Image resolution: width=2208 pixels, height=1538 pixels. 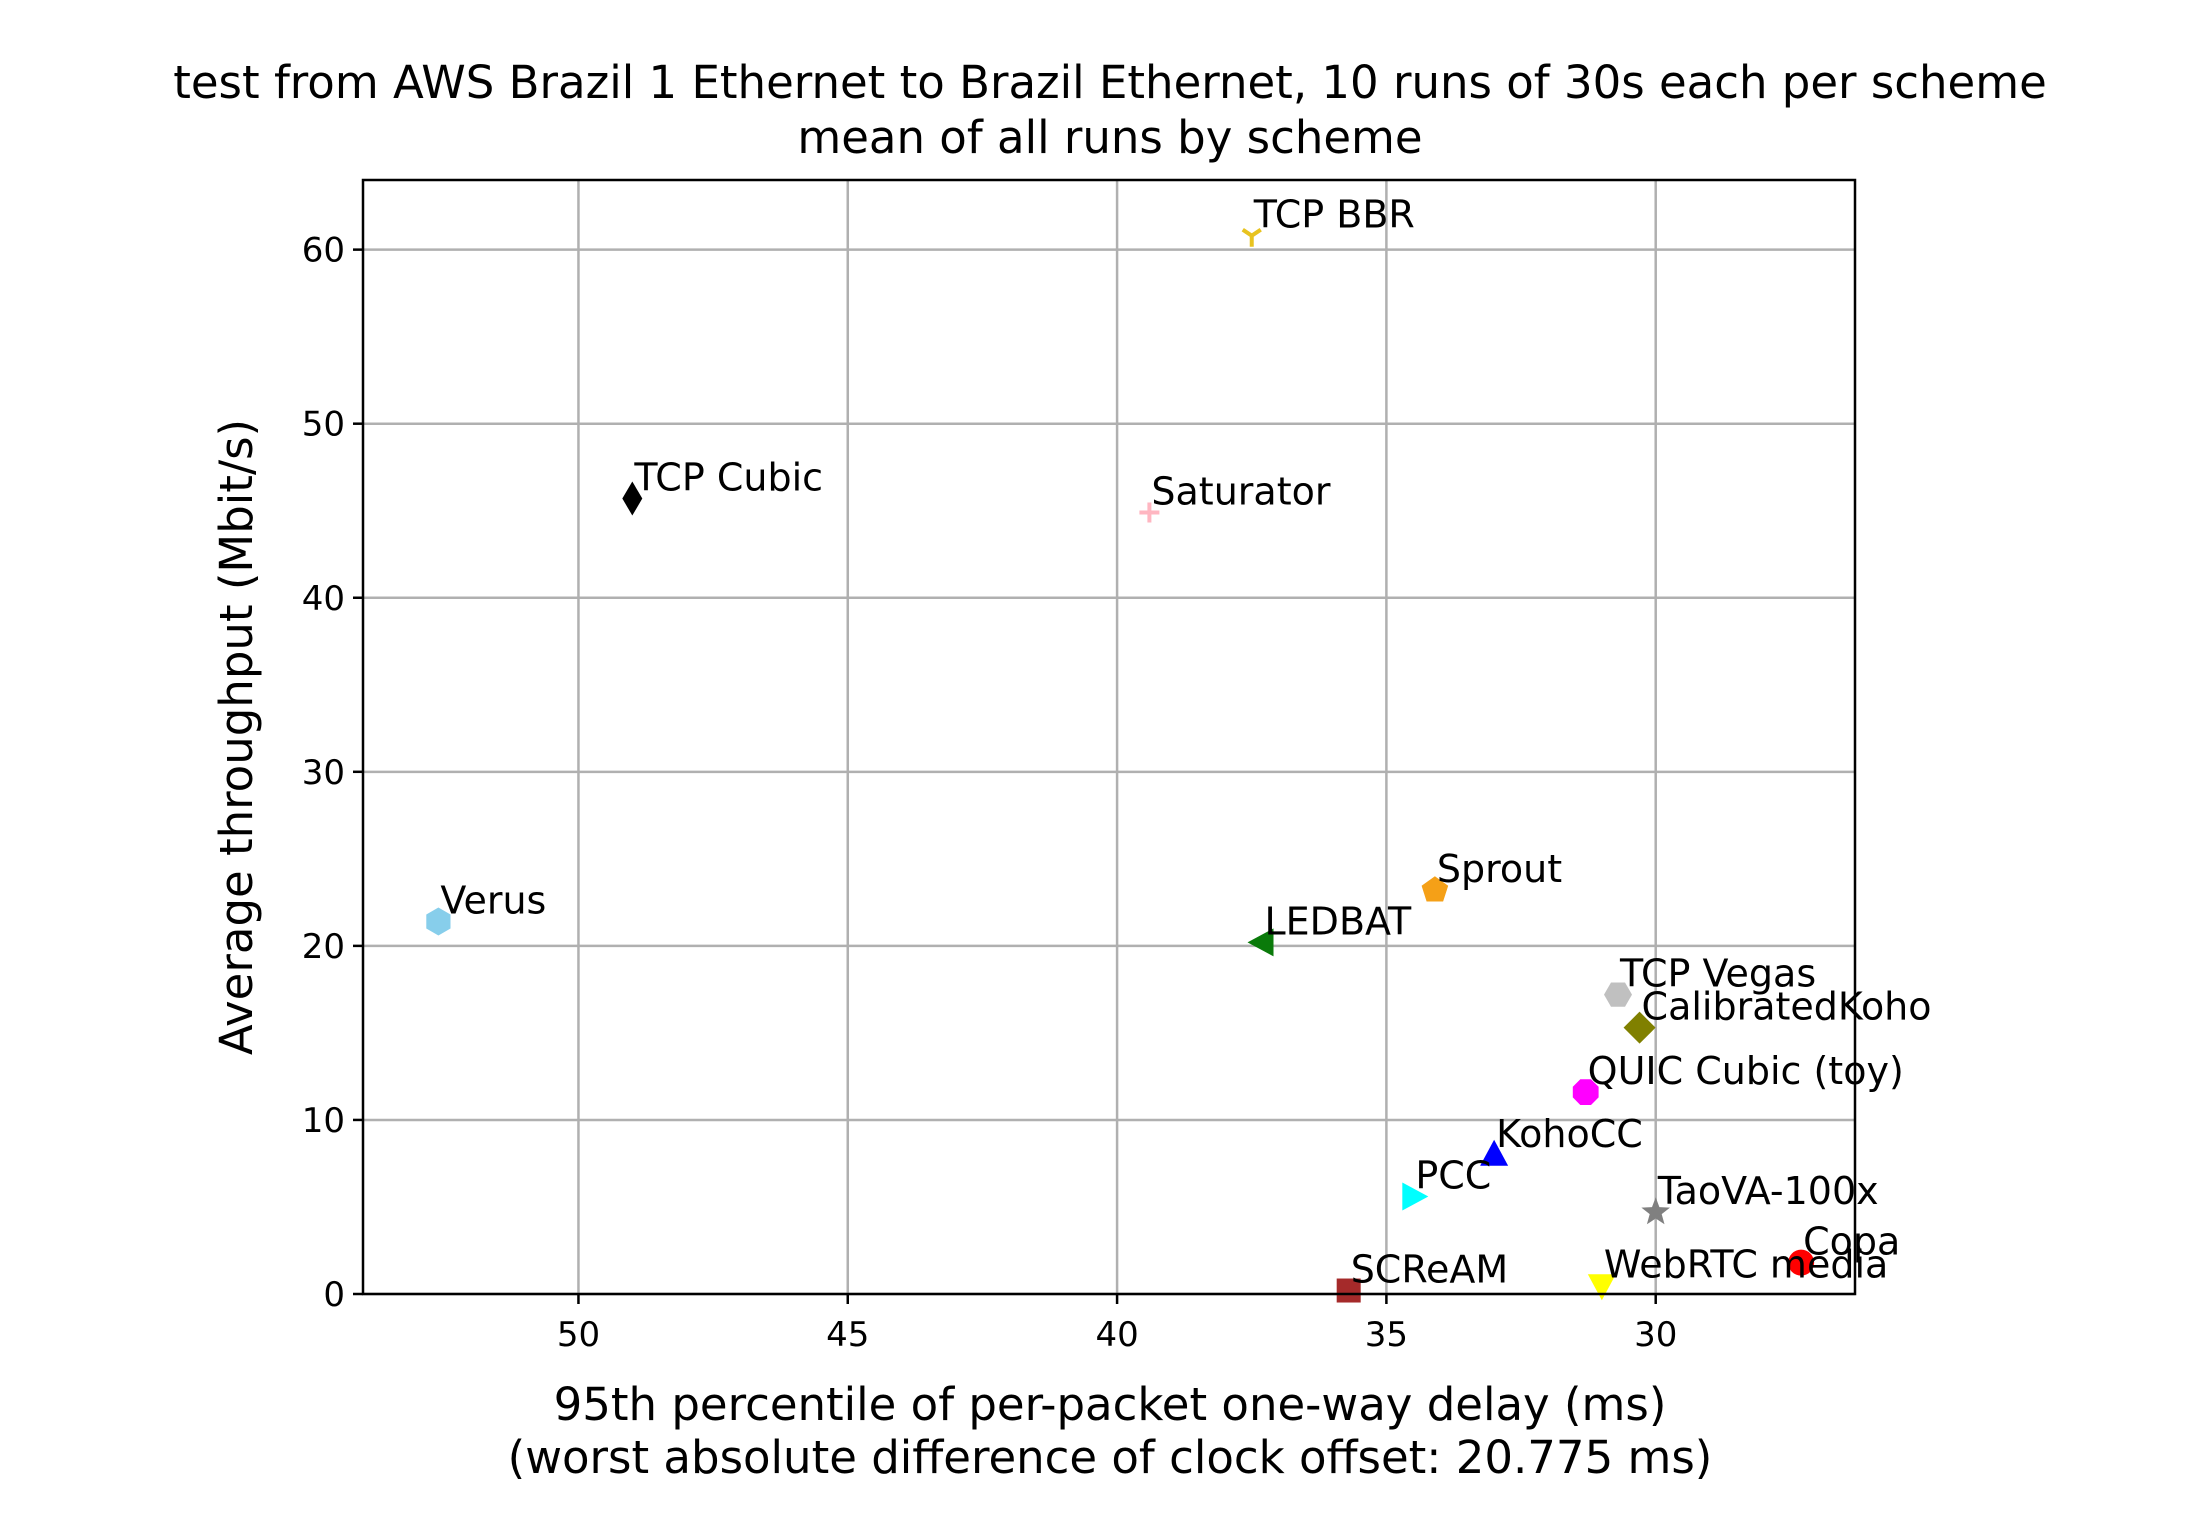 I want to click on x-tick-label: 40, so click(x=1116, y=1335).